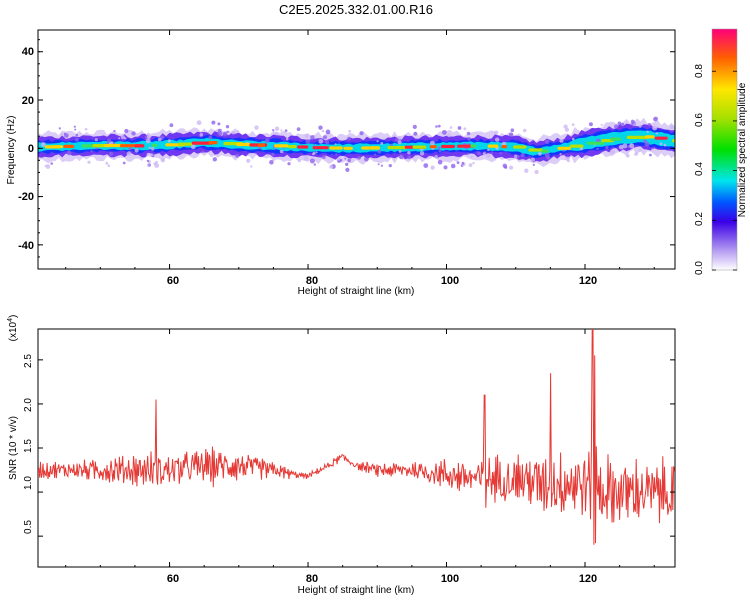 The width and height of the screenshot is (750, 600). Describe the element at coordinates (588, 281) in the screenshot. I see `top-xtick-120: 120` at that location.